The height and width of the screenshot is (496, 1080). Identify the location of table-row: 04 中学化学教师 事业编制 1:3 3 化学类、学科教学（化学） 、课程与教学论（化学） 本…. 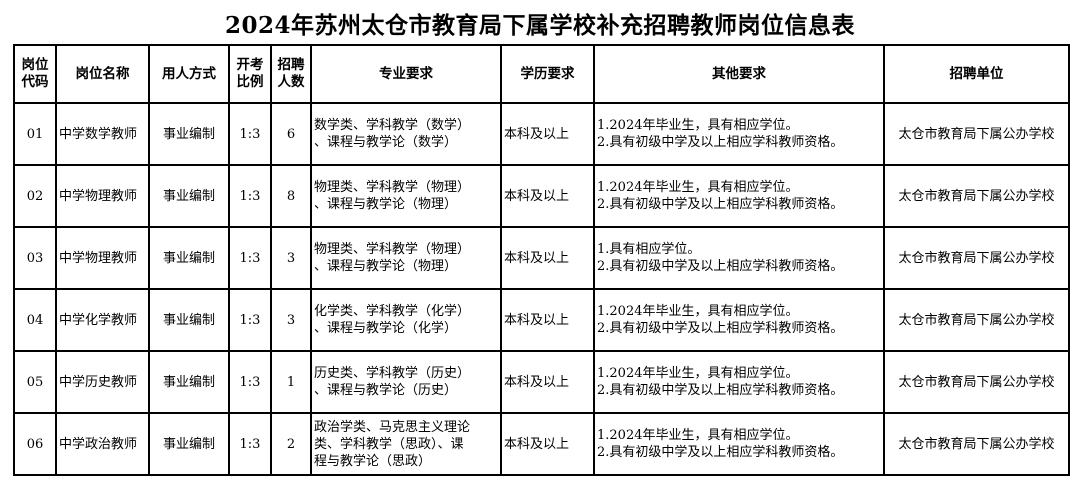
(541, 320).